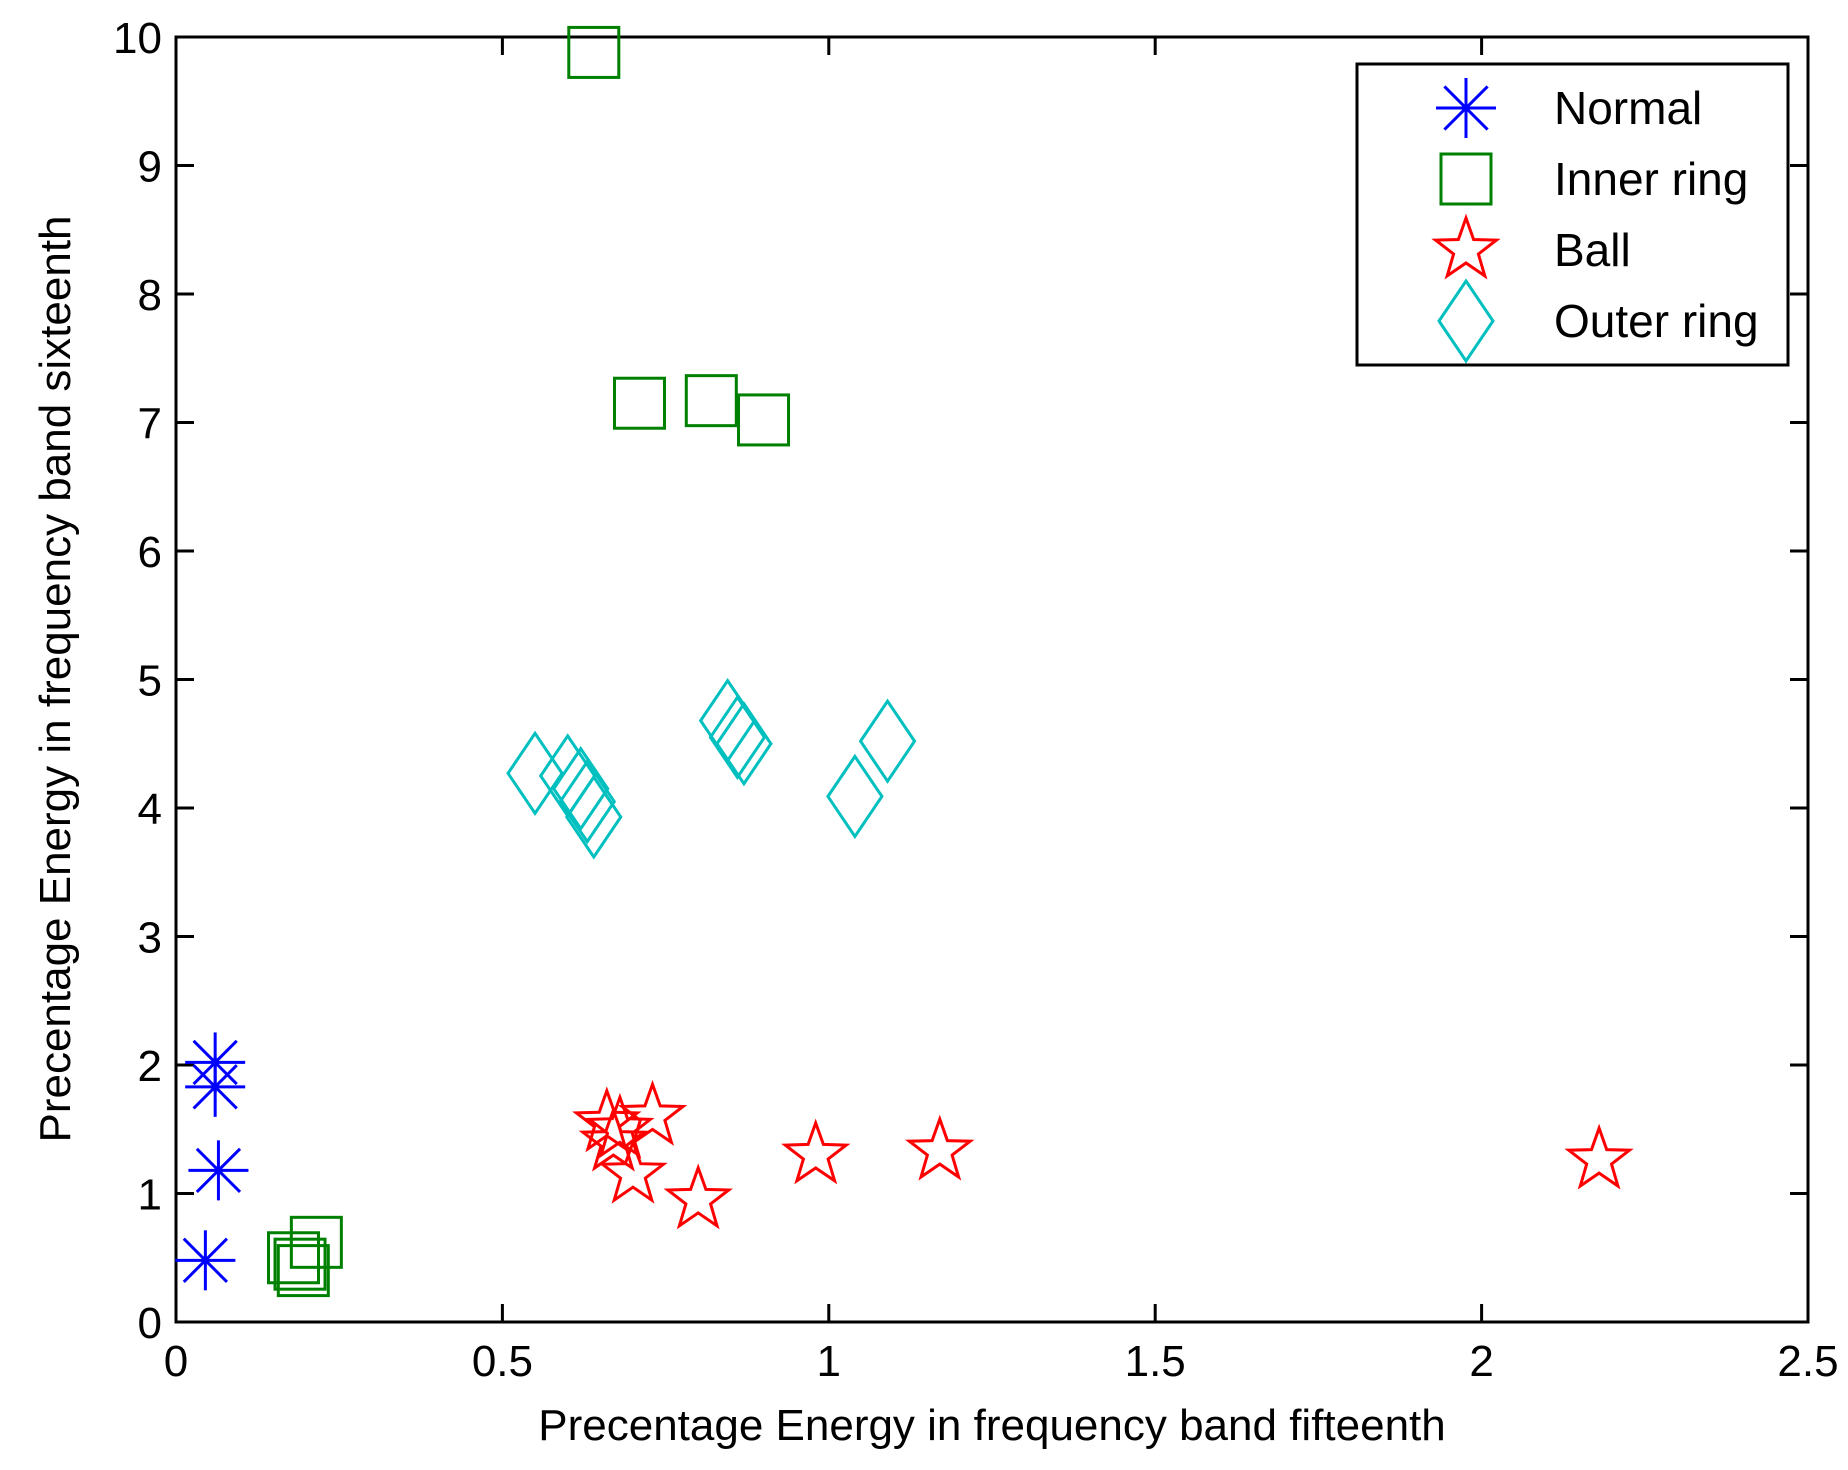 Image resolution: width=1848 pixels, height=1470 pixels. What do you see at coordinates (1155, 1361) in the screenshot?
I see `x-tick-label: 1.5` at bounding box center [1155, 1361].